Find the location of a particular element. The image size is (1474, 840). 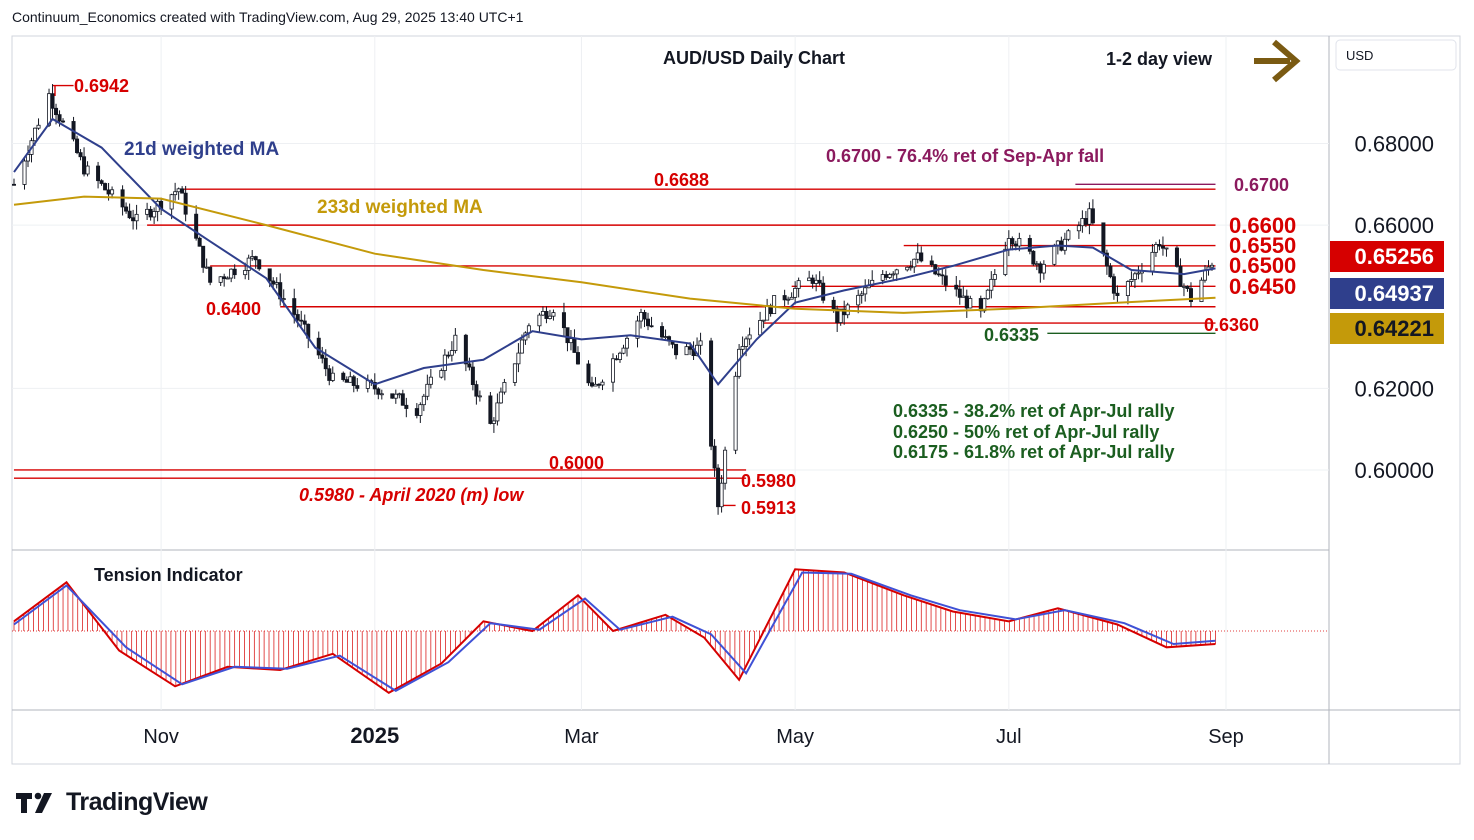

level-label-0.6360: 0.6360 is located at coordinates (1231, 325).